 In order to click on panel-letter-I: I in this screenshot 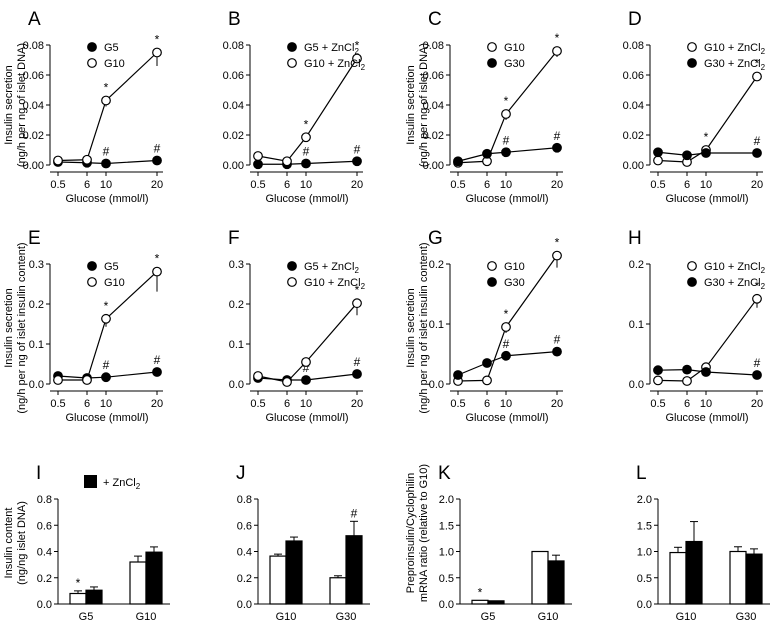, I will do `click(38, 473)`.